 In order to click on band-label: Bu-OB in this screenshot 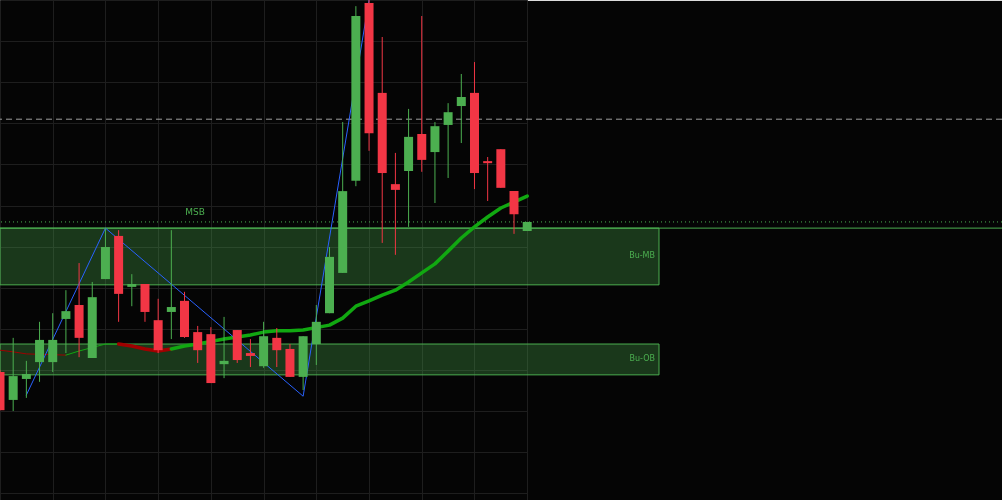, I will do `click(642, 359)`.